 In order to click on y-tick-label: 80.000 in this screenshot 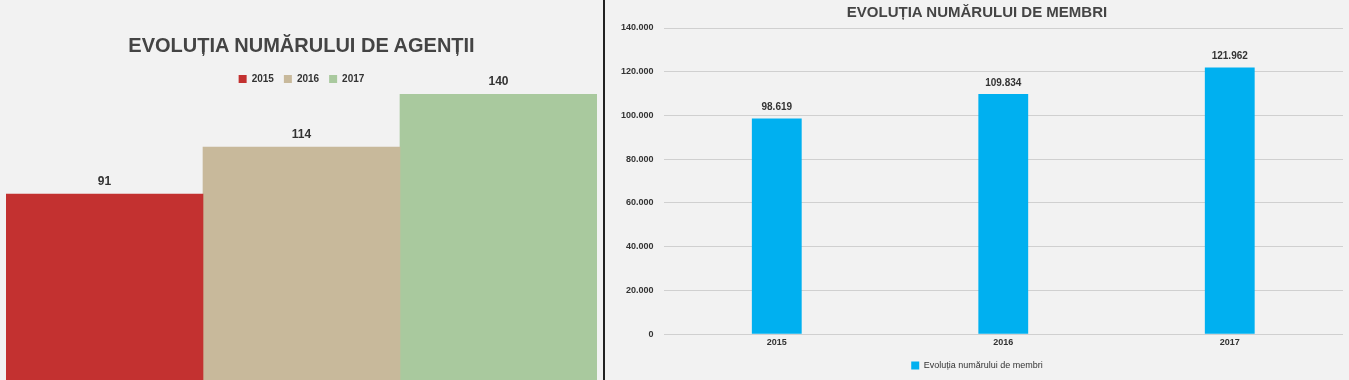, I will do `click(640, 158)`.